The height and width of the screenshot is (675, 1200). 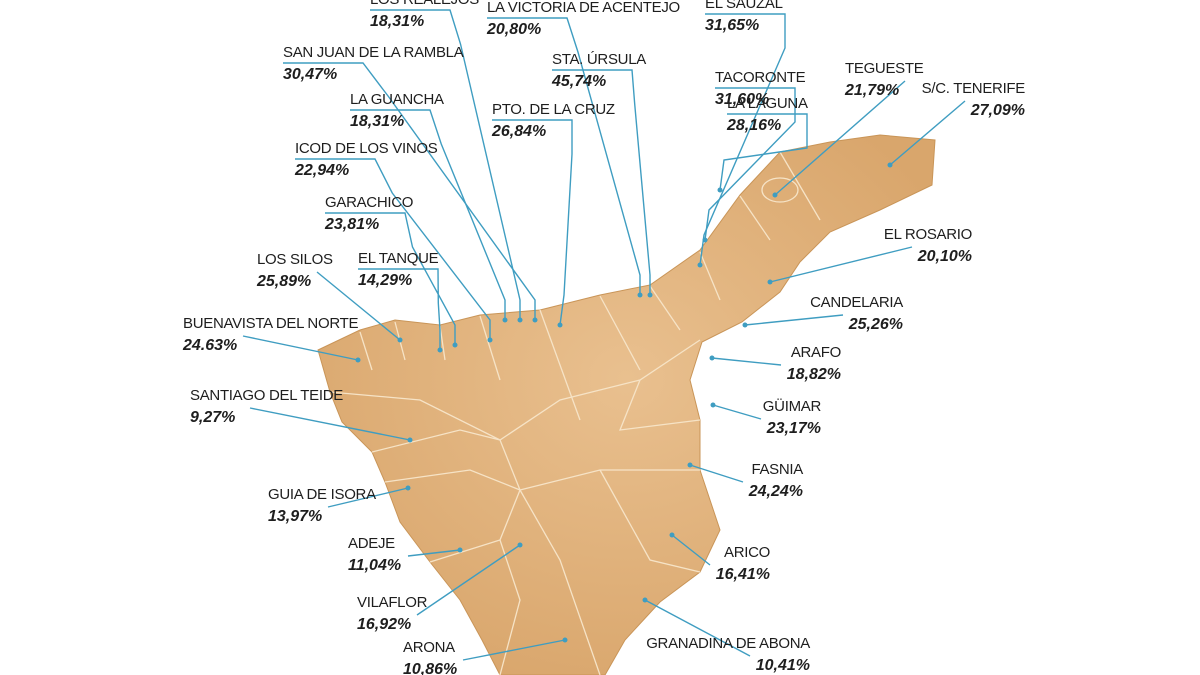 I want to click on municipality-label: LOS REALEJOS 18,31%, so click(x=425, y=15).